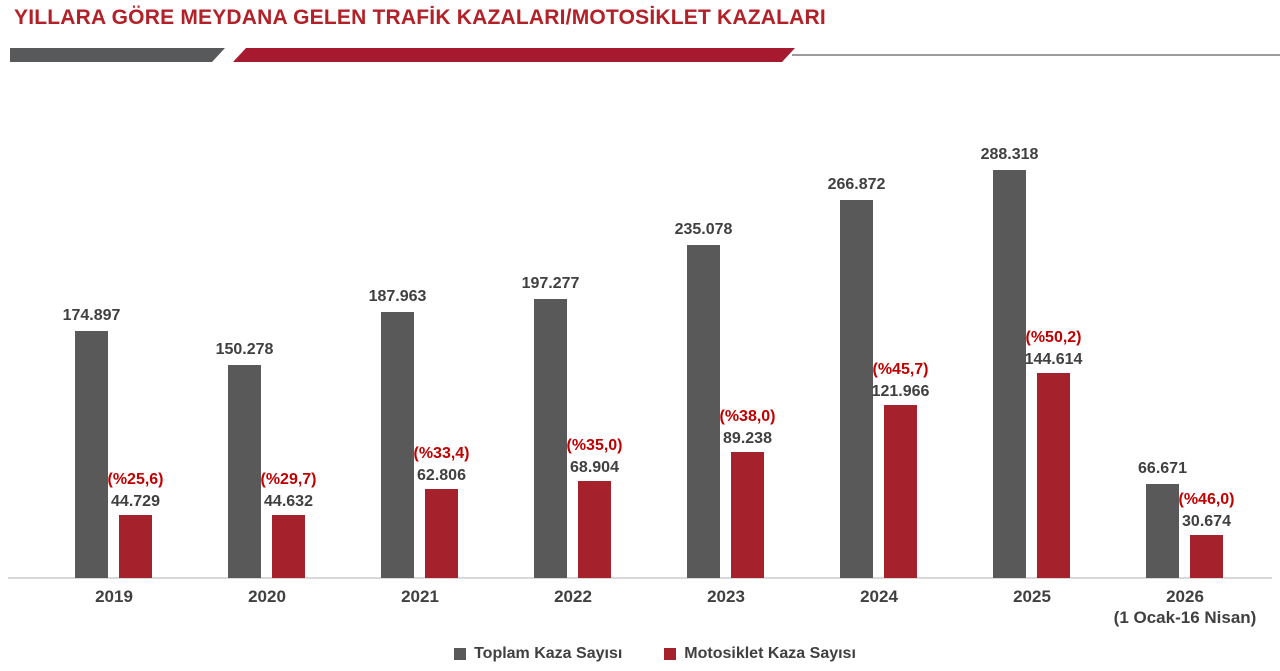  I want to click on moto-value-label: 44.729, so click(135, 501).